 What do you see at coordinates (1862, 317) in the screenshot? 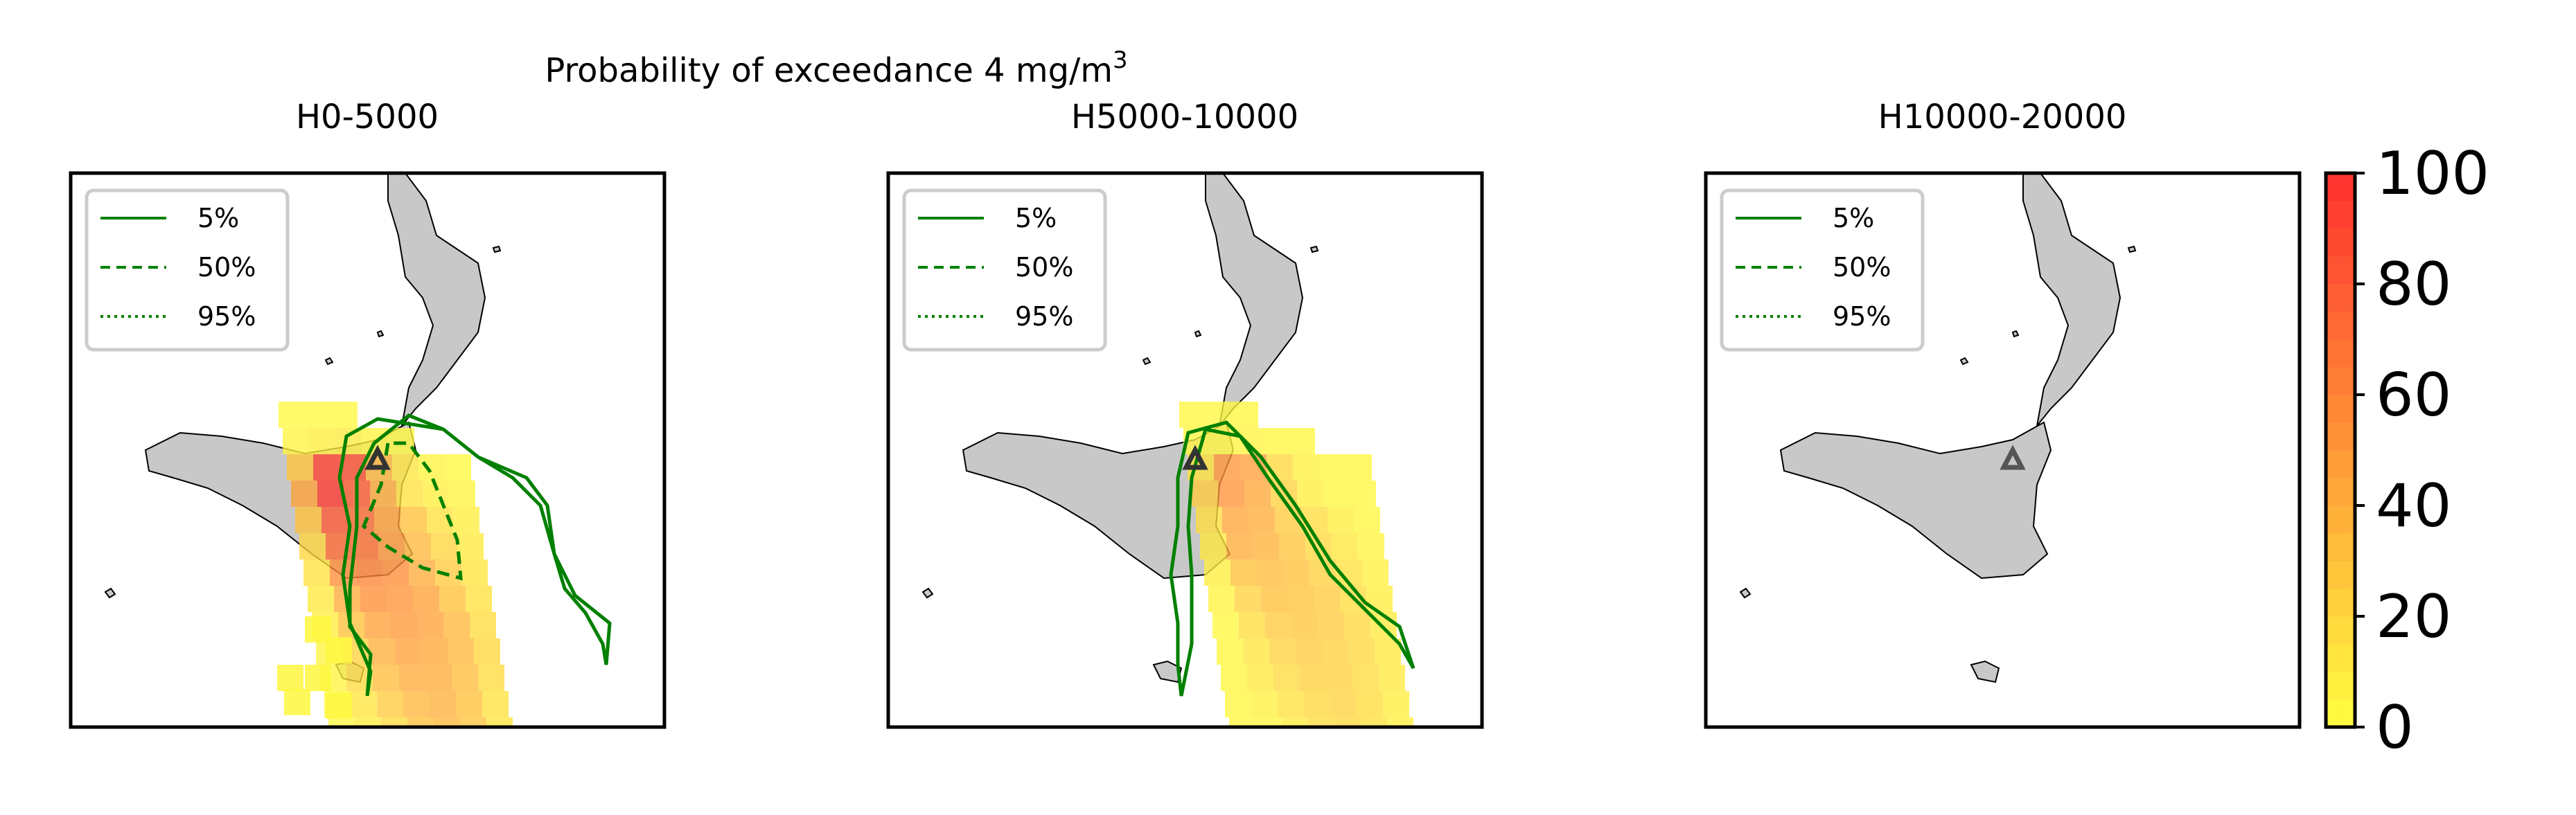
I see `legend-label: 95%` at bounding box center [1862, 317].